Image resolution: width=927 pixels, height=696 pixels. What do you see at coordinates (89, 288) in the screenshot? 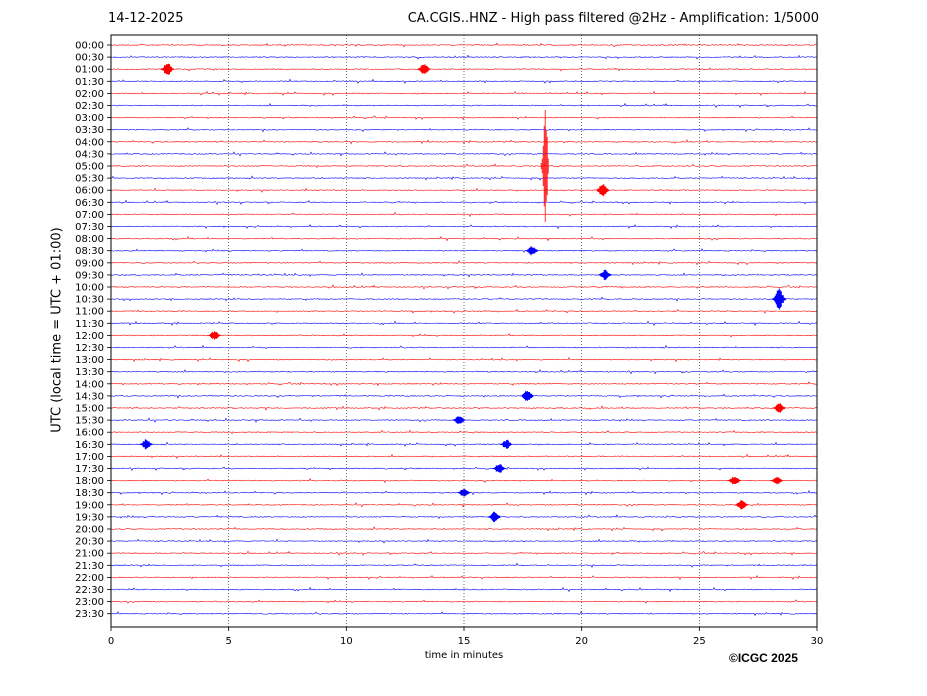
I see `y-tick-label: 10:00` at bounding box center [89, 288].